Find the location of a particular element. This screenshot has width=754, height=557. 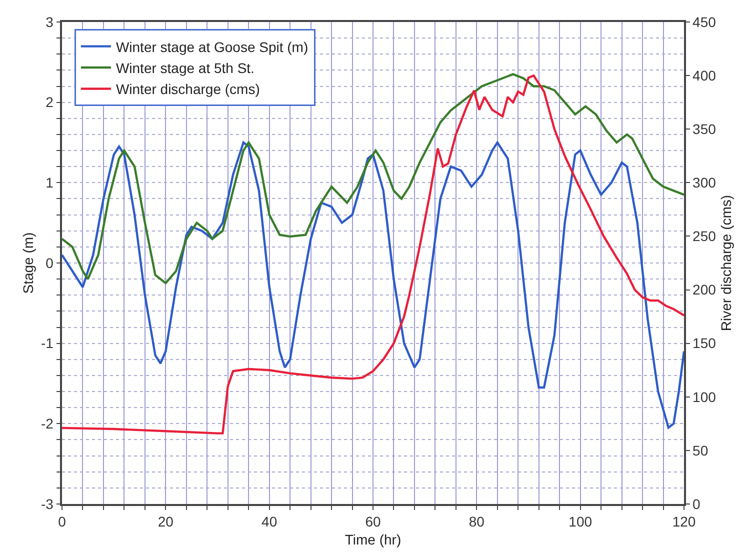

x-tick-label: 80 is located at coordinates (476, 522).